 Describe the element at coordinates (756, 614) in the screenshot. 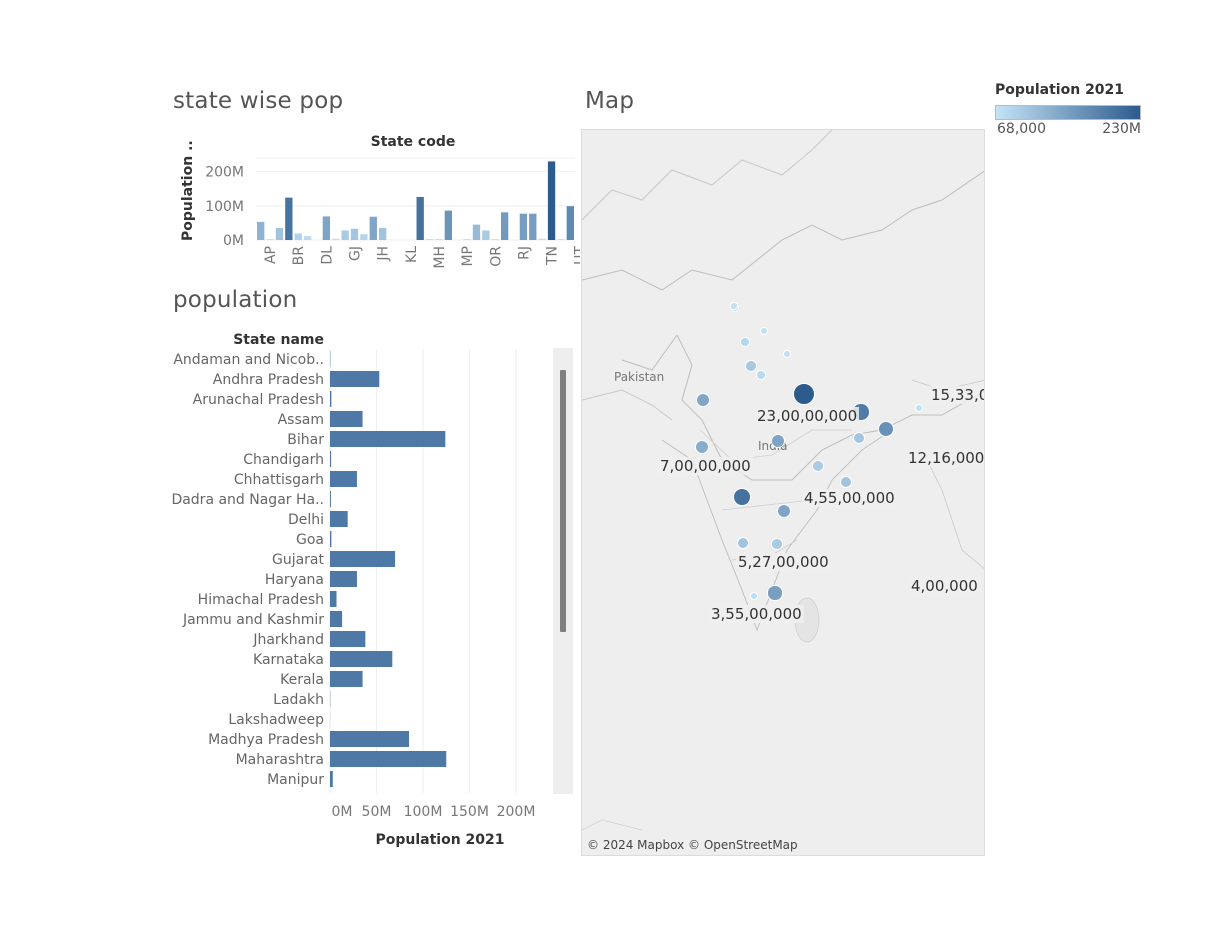

I see `map-value-label: 3,55,00,000` at that location.